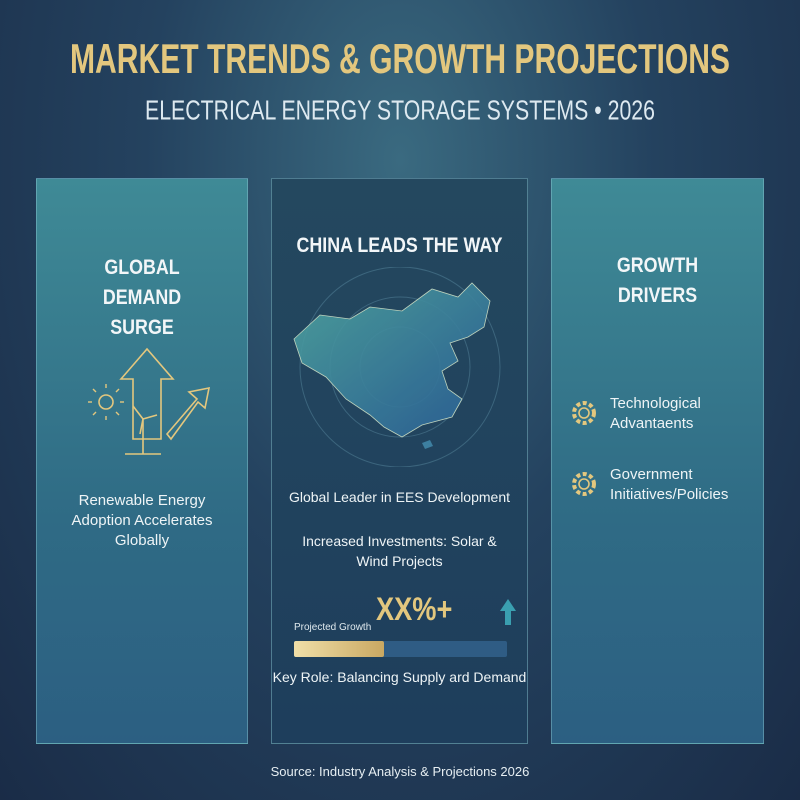 This screenshot has height=800, width=800. I want to click on demand-icon, so click(149, 401).